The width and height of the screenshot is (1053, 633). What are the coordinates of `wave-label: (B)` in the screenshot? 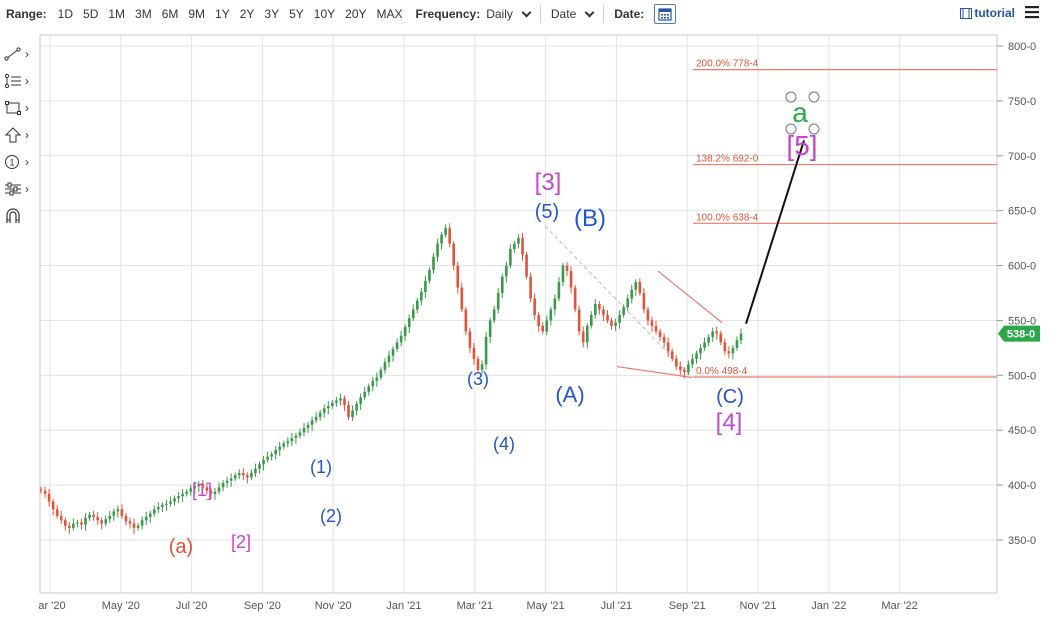 It's located at (590, 218).